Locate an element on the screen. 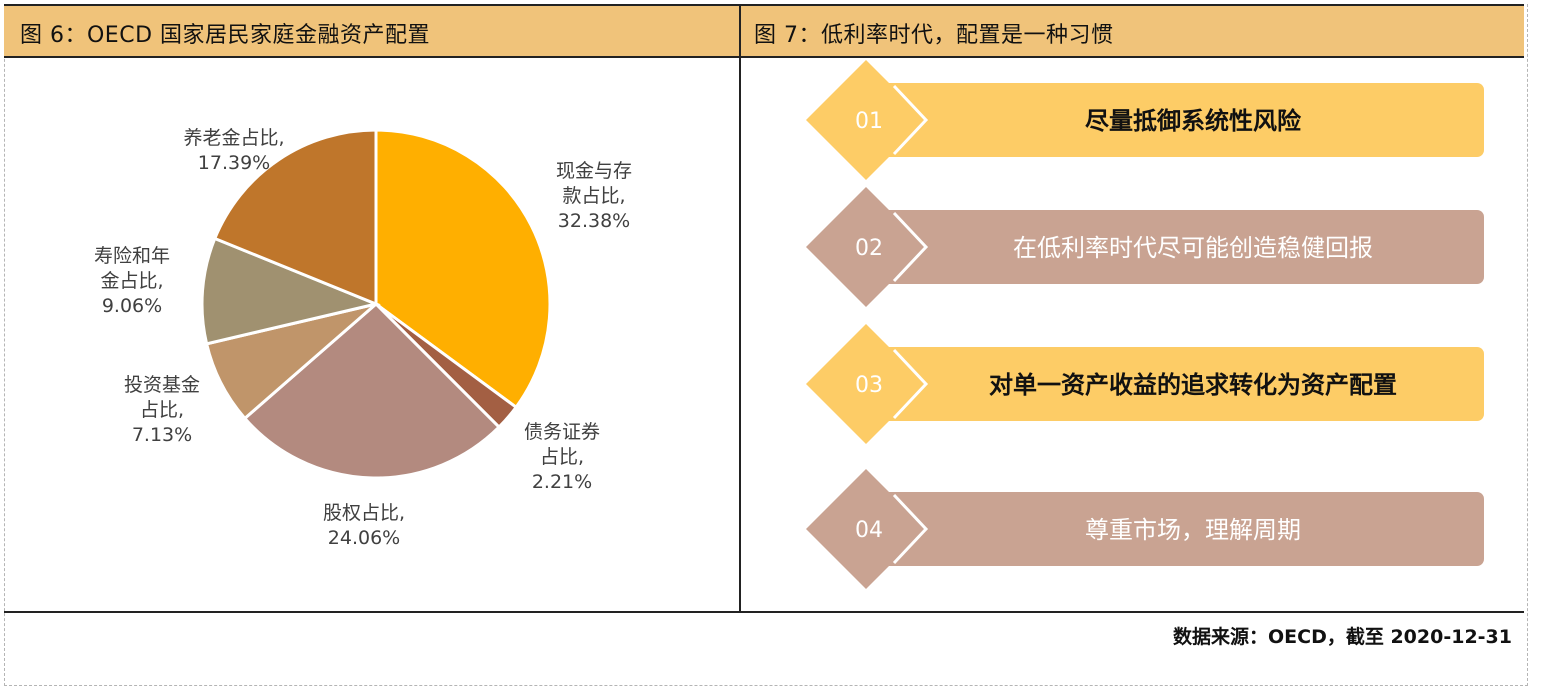  strategy-item-1: 01 尽量抵御系统性风险 is located at coordinates (1145, 120).